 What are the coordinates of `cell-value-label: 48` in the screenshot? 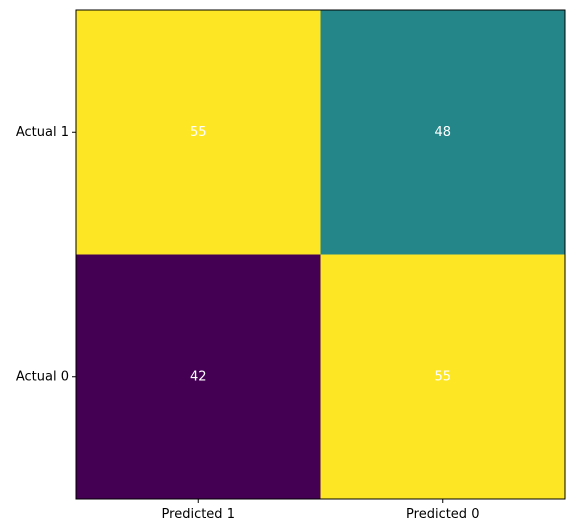 It's located at (442, 132).